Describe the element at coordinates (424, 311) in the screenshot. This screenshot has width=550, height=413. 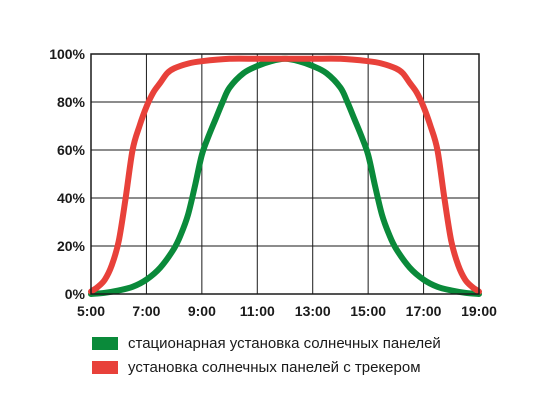
I see `x-tick-label: 17:00` at that location.